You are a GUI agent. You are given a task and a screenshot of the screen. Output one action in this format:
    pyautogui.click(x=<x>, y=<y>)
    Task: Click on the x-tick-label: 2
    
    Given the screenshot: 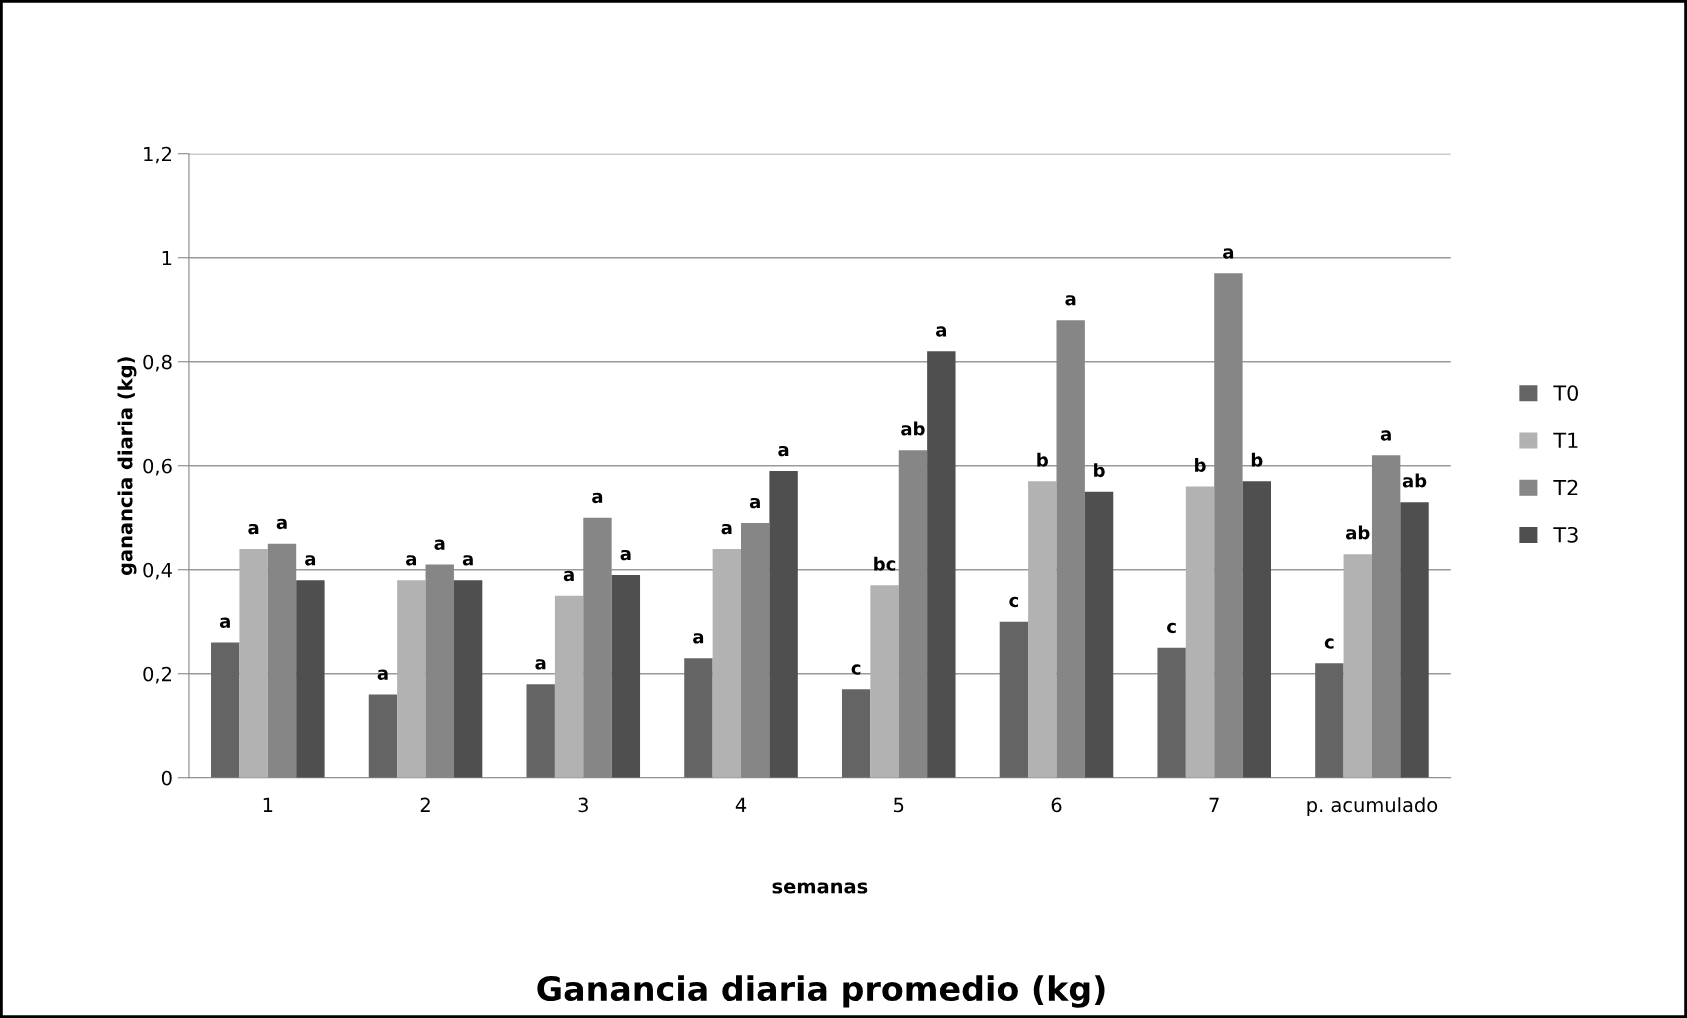 What is the action you would take?
    pyautogui.click(x=425, y=804)
    